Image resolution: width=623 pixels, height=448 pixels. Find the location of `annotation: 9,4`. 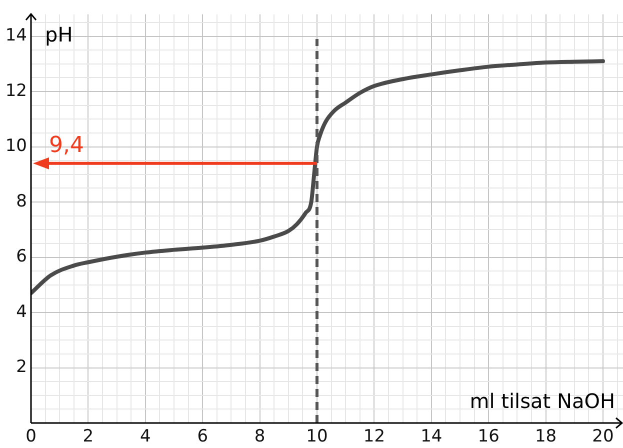

annotation: 9,4 is located at coordinates (66, 145).